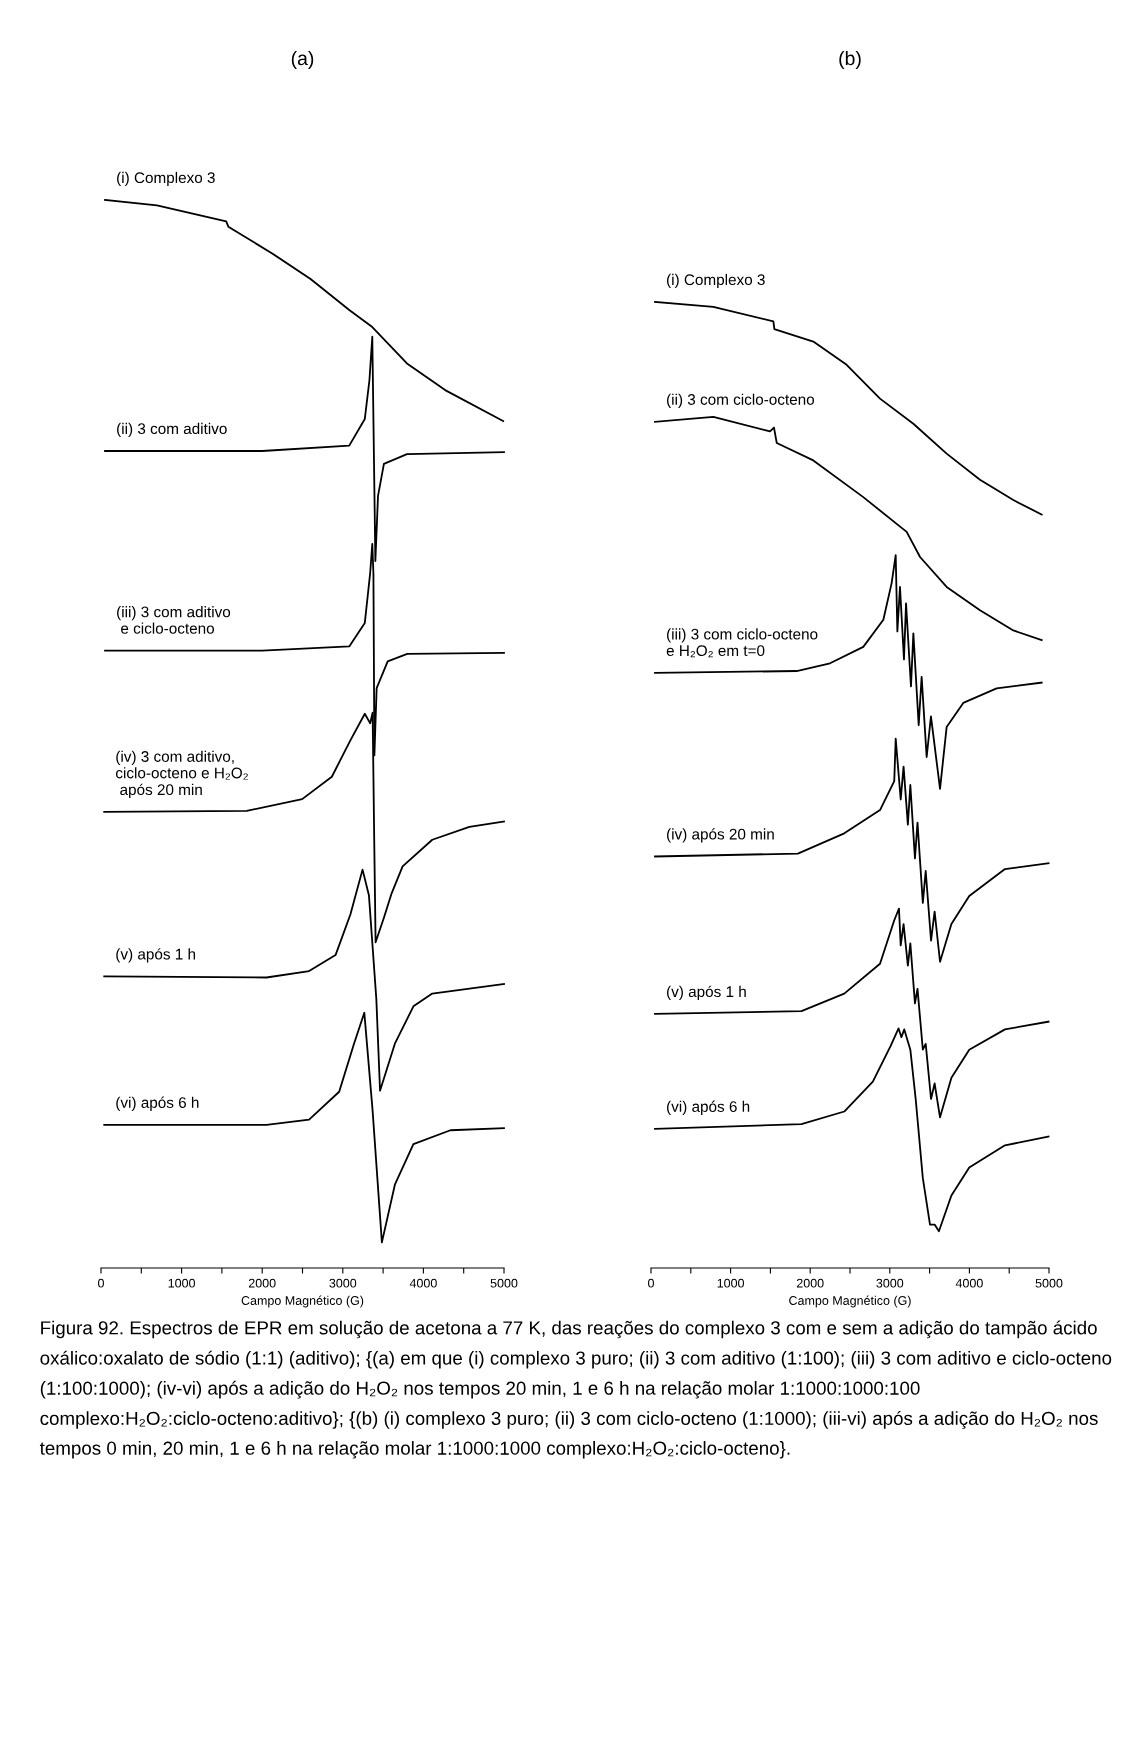 The height and width of the screenshot is (1749, 1133). I want to click on chart-title: (b), so click(850, 60).